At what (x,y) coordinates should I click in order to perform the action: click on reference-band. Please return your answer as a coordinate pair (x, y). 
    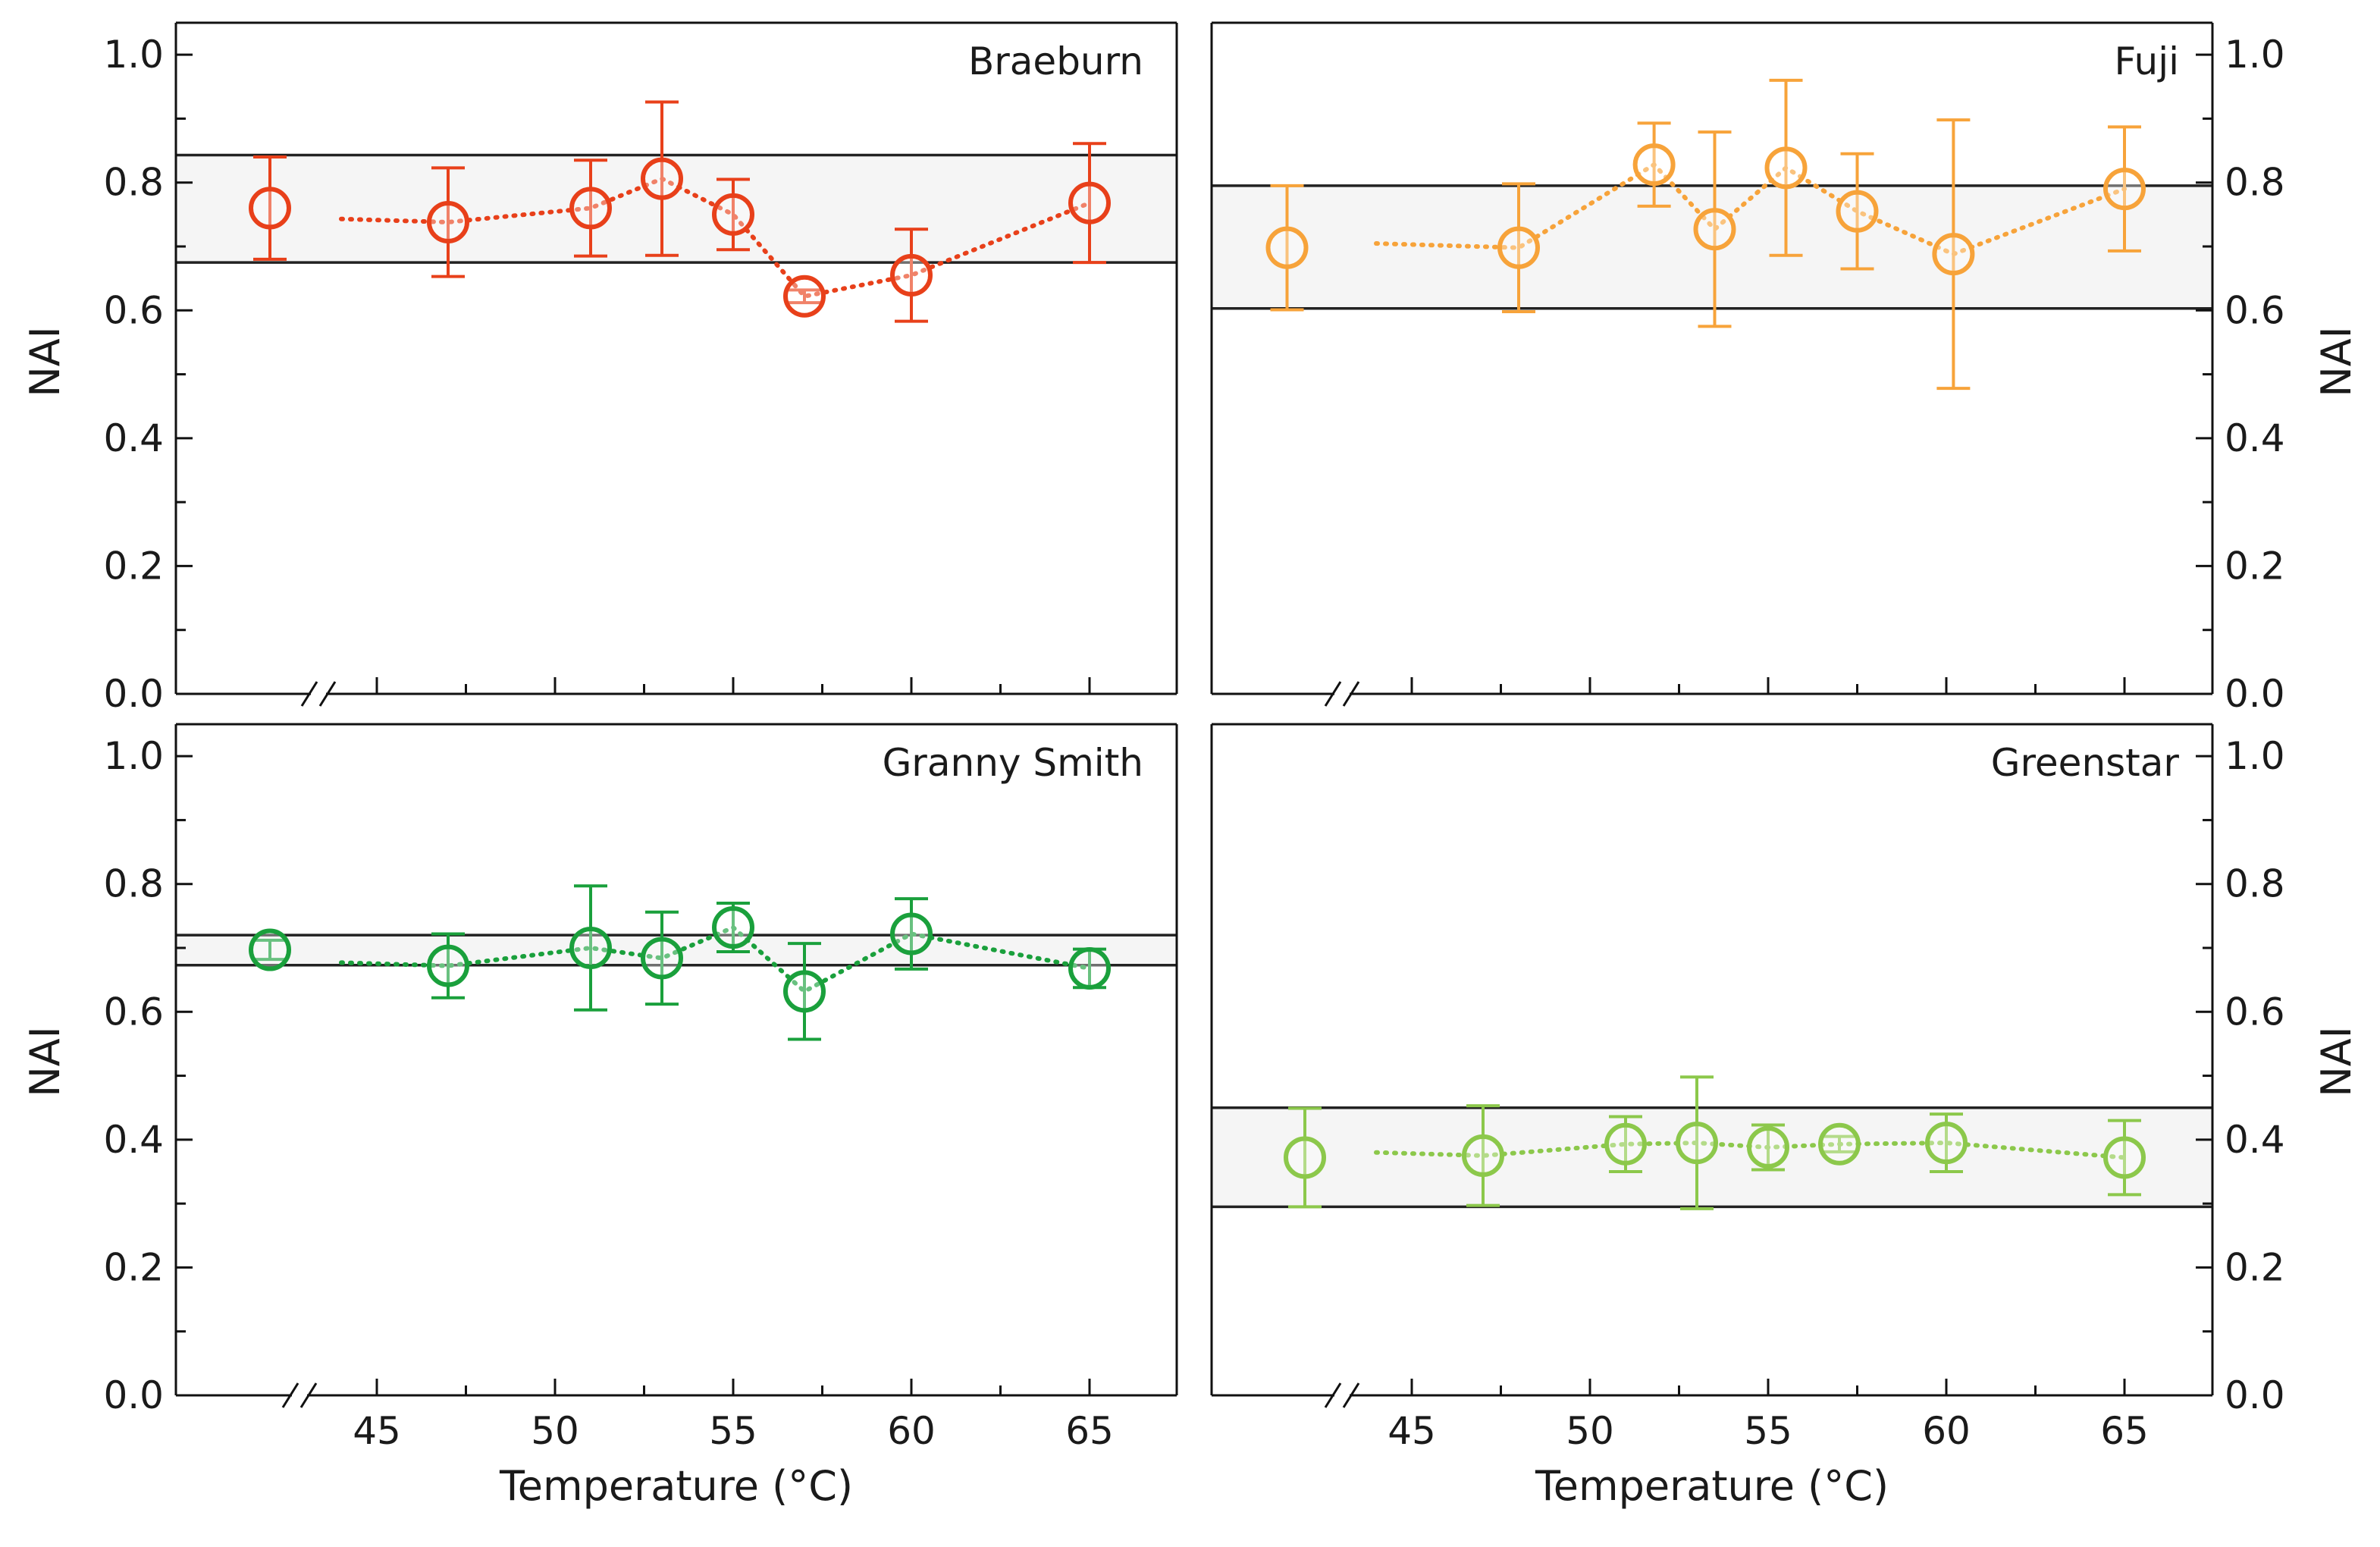
    Looking at the image, I should click on (676, 209).